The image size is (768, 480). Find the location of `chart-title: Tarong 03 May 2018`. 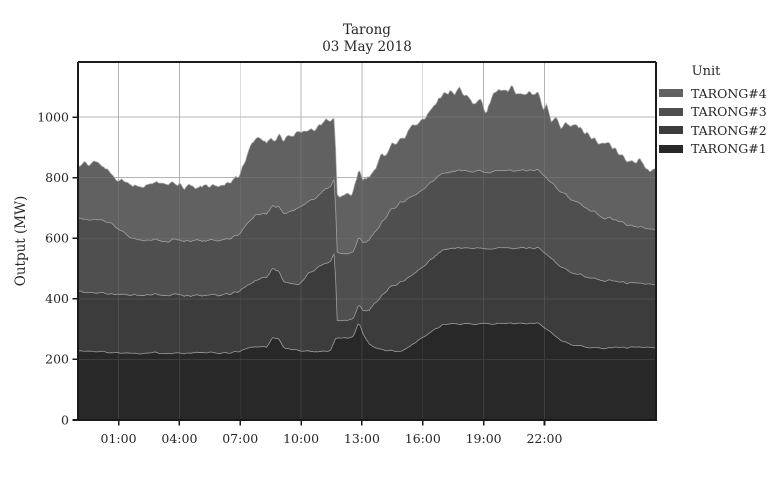

chart-title: Tarong 03 May 2018 is located at coordinates (367, 39).